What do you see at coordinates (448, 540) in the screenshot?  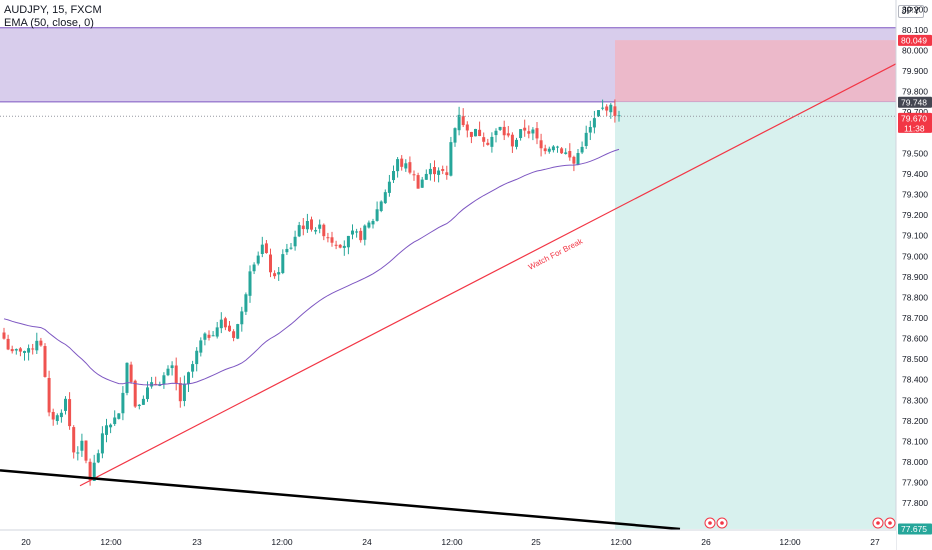 I see `time-axis` at bounding box center [448, 540].